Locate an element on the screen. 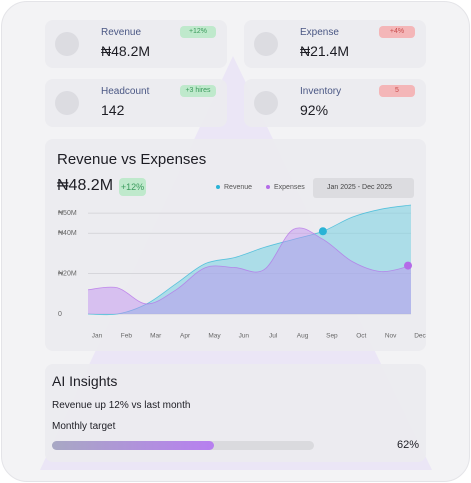  card-label: Revenue is located at coordinates (121, 32).